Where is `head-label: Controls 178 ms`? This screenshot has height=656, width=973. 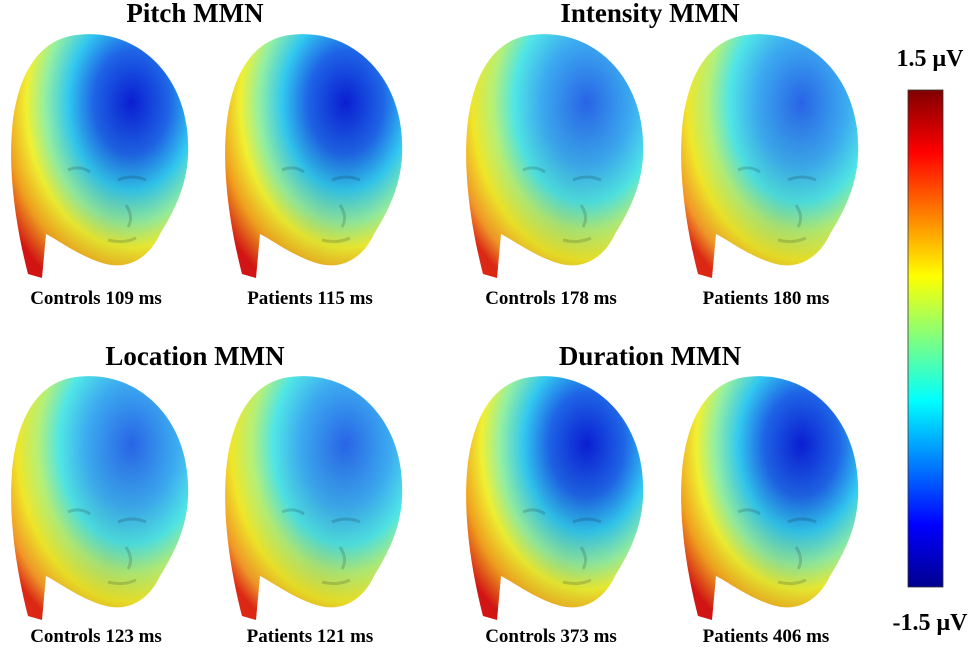 head-label: Controls 178 ms is located at coordinates (551, 298).